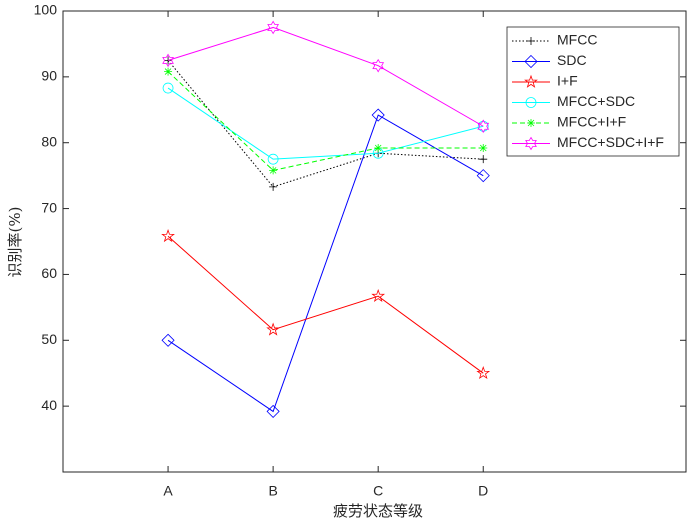 The image size is (700, 525). What do you see at coordinates (15, 242) in the screenshot?
I see `y-axis-title: 识别率(%)` at bounding box center [15, 242].